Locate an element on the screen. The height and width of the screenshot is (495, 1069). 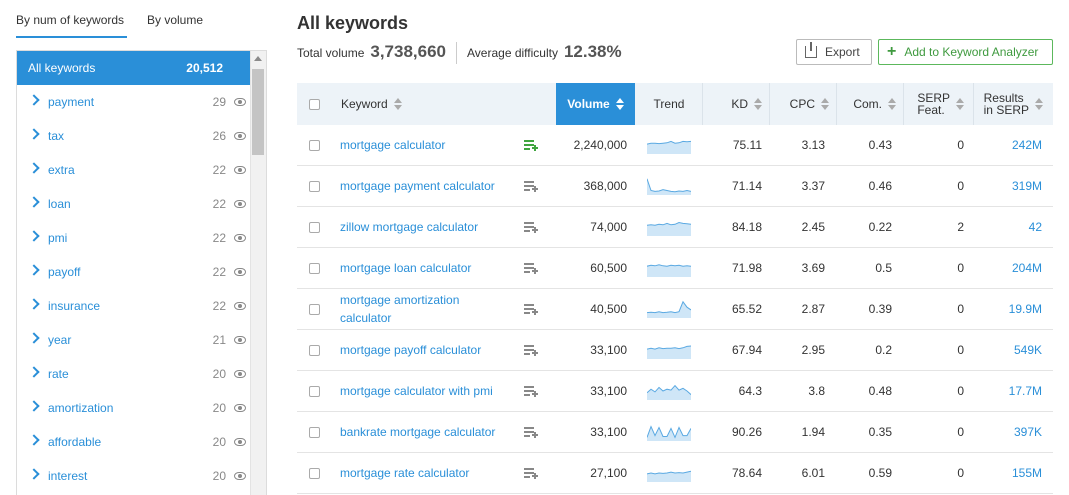
add-to-keyword-analyzer-button: + Add to Keyword Analyzer is located at coordinates (965, 52).